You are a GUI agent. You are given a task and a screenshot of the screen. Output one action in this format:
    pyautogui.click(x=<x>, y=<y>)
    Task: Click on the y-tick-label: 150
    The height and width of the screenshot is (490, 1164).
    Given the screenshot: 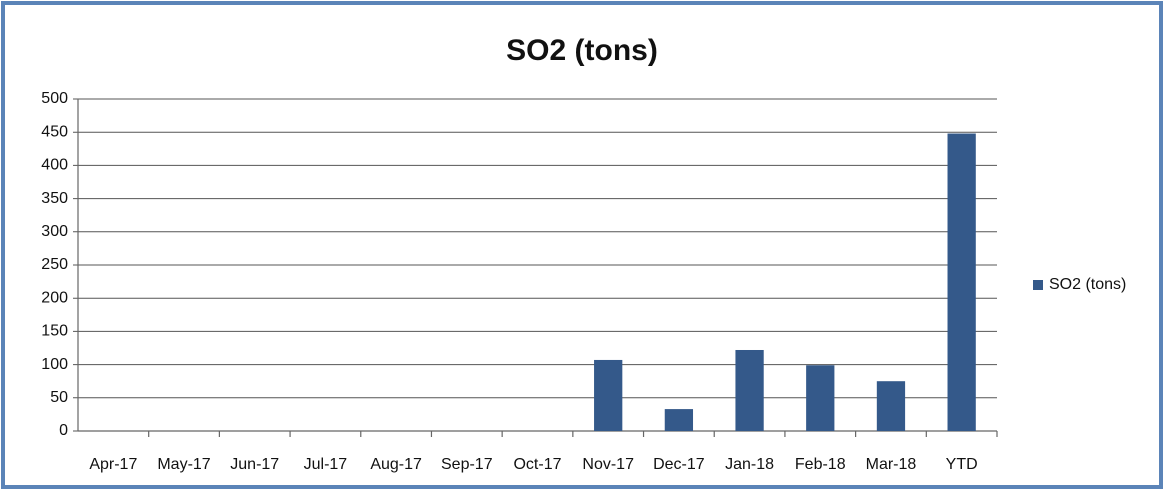 What is the action you would take?
    pyautogui.click(x=54, y=331)
    